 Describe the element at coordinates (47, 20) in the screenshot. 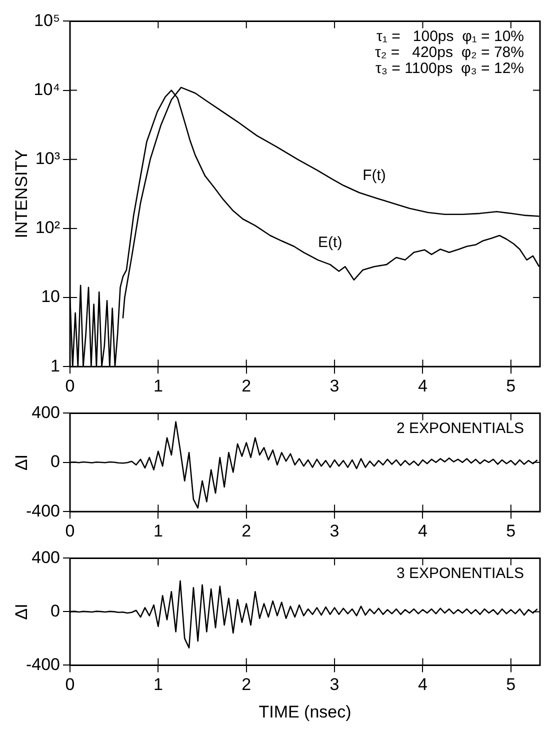

I see `y-tick-label: 10⁵` at that location.